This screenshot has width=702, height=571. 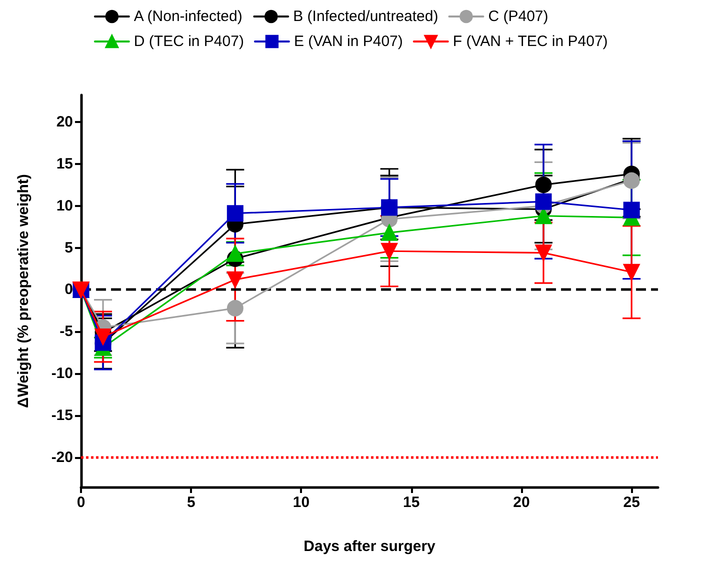 I want to click on x-tick-label: 10, so click(x=301, y=502).